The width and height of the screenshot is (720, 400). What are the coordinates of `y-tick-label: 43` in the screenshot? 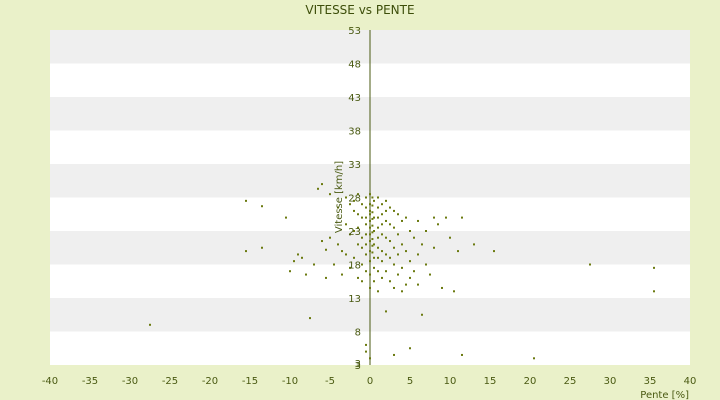 It's located at (354, 98).